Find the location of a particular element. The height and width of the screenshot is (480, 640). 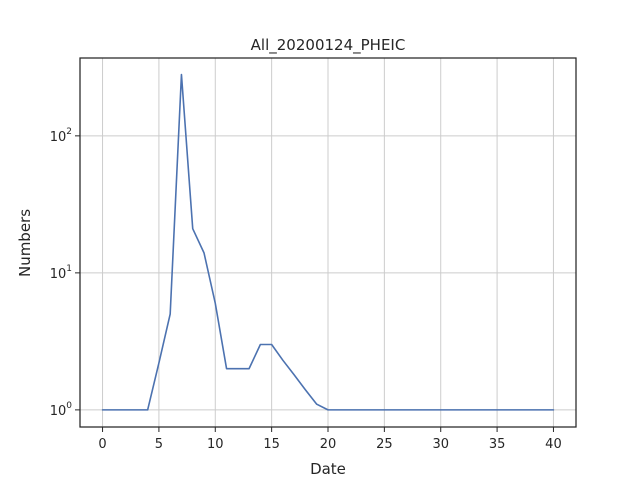

x-tick-label: 20 is located at coordinates (328, 444).